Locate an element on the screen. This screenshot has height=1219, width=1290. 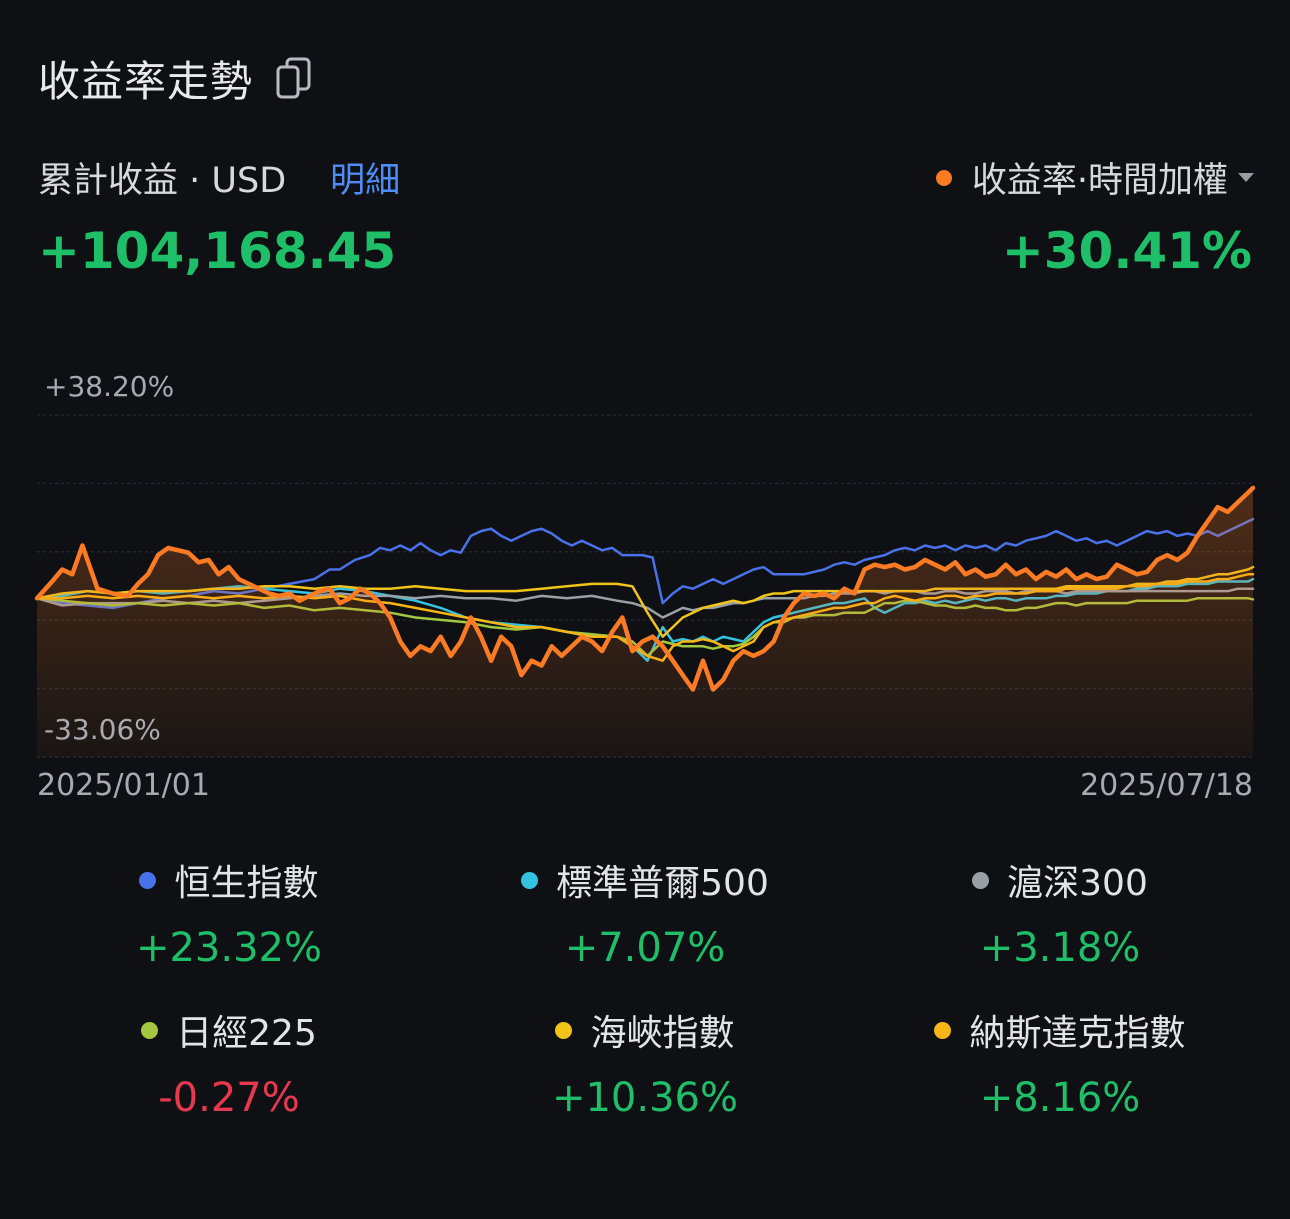
legend-name: 納斯達克指數 is located at coordinates (1077, 1033).